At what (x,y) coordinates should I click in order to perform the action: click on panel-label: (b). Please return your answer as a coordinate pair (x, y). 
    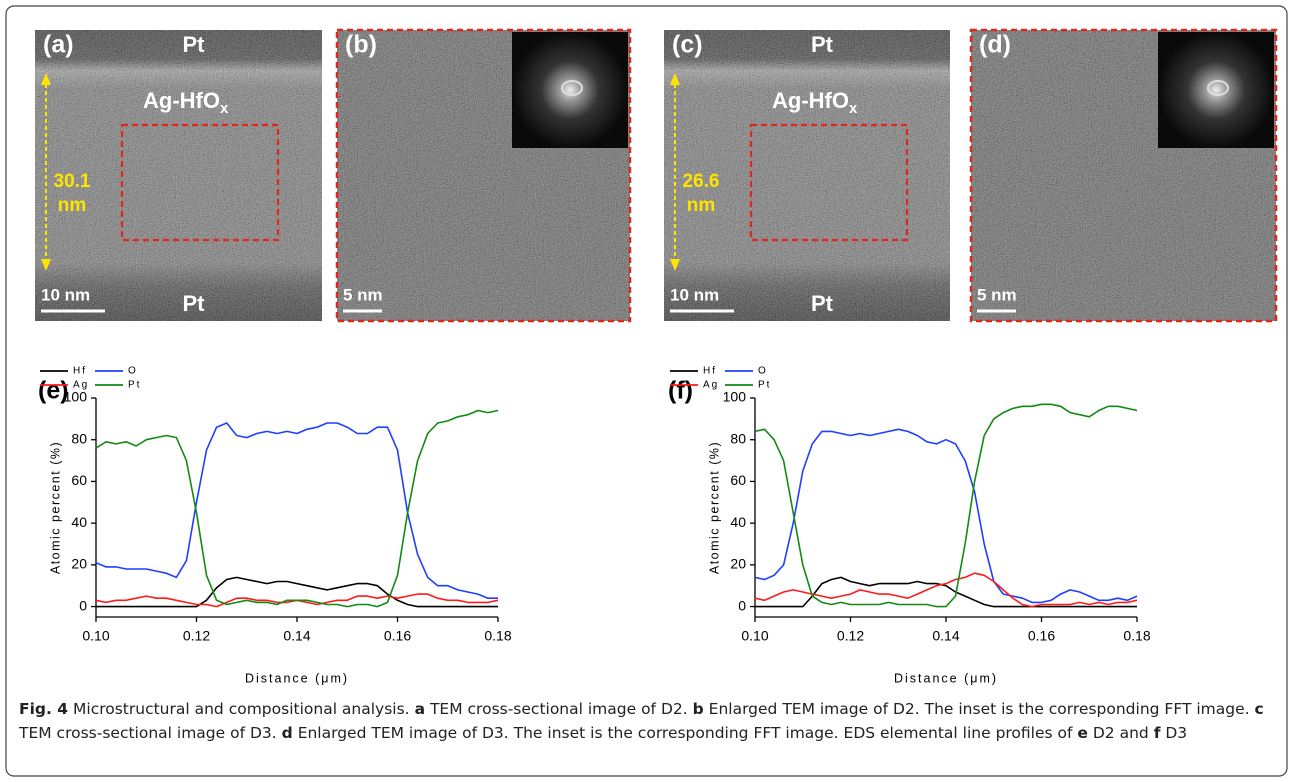
    Looking at the image, I should click on (361, 45).